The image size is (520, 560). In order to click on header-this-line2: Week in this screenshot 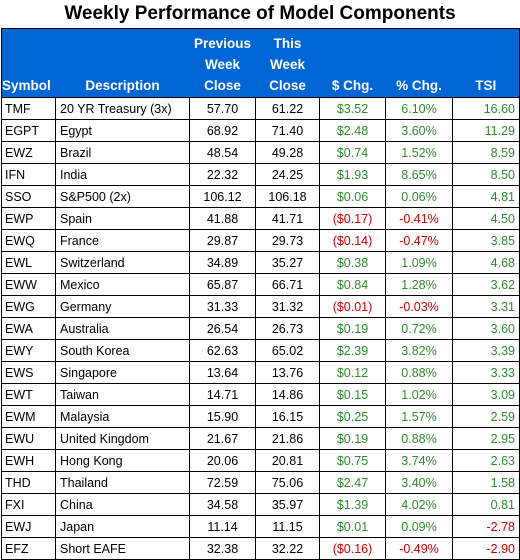, I will do `click(287, 64)`.